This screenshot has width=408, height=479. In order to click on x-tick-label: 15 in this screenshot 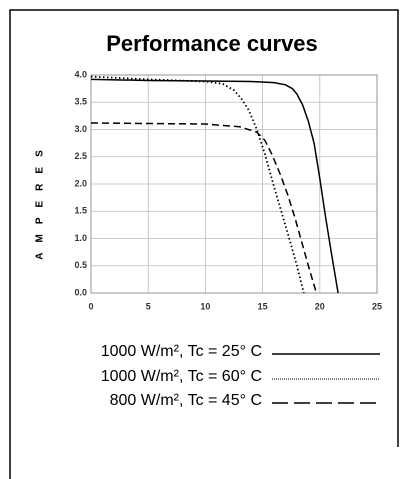, I will do `click(263, 306)`.